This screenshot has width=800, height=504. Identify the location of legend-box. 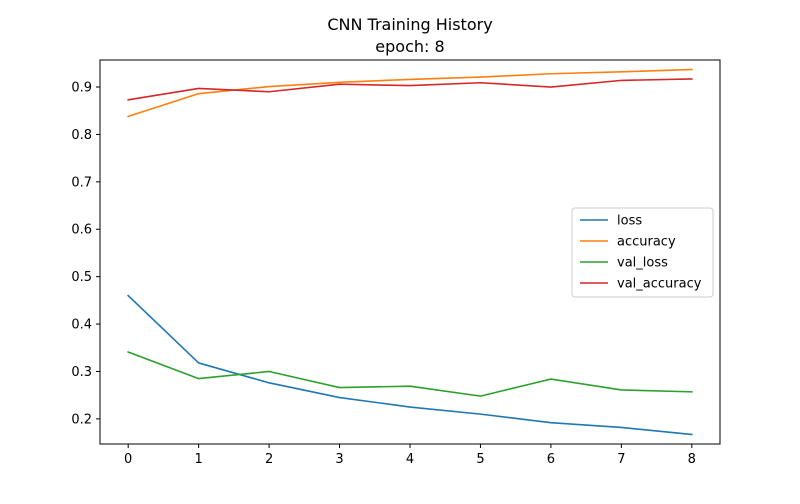
(642, 252).